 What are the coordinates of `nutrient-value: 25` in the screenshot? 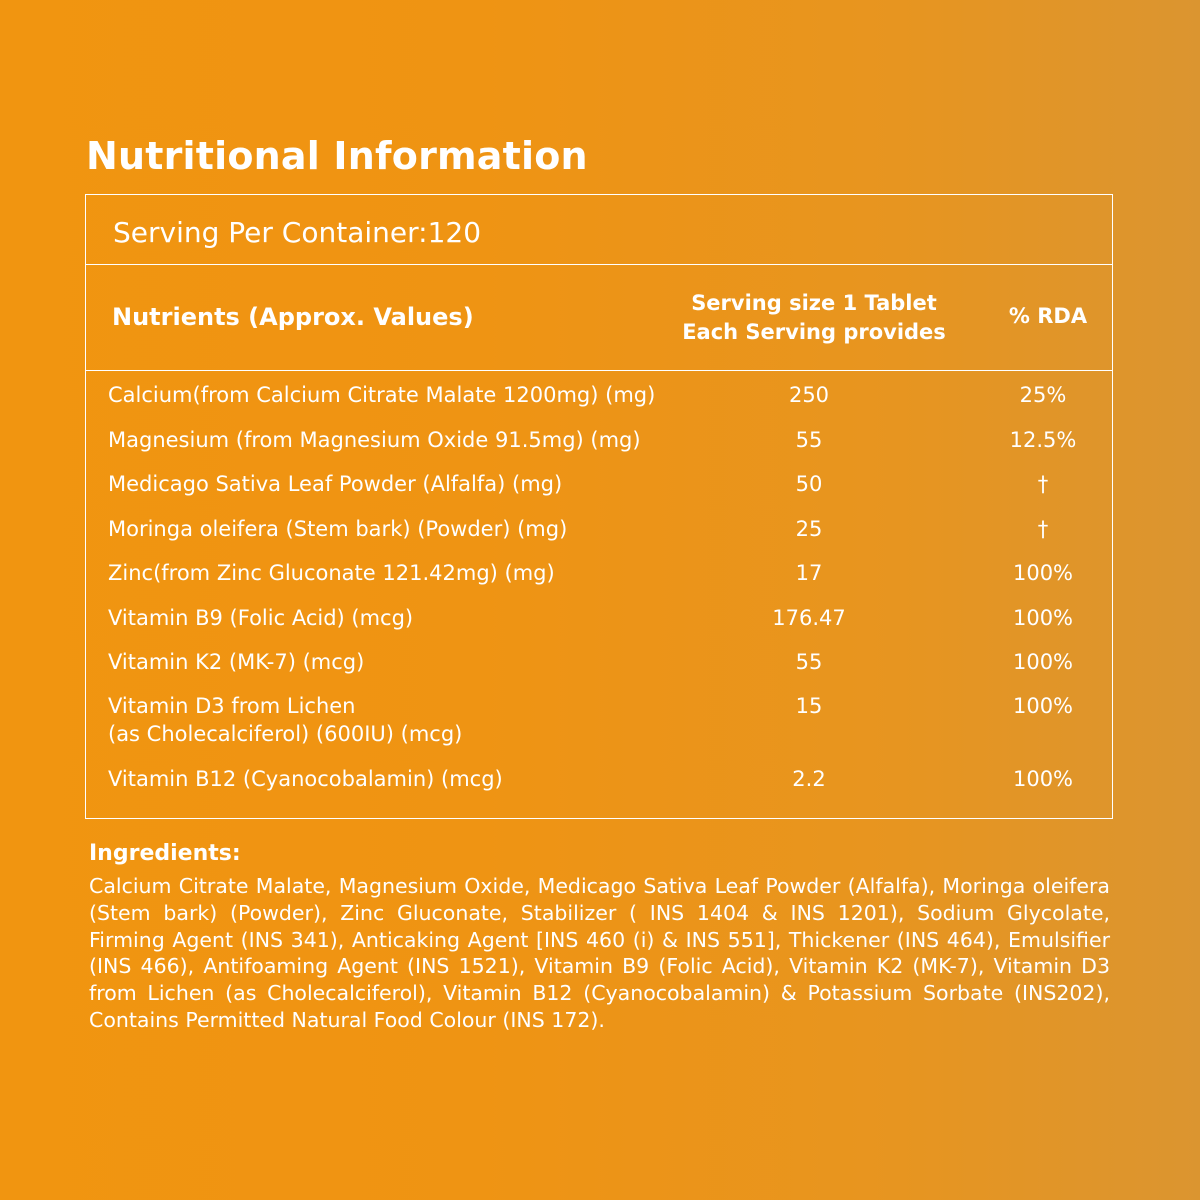 It's located at (809, 529).